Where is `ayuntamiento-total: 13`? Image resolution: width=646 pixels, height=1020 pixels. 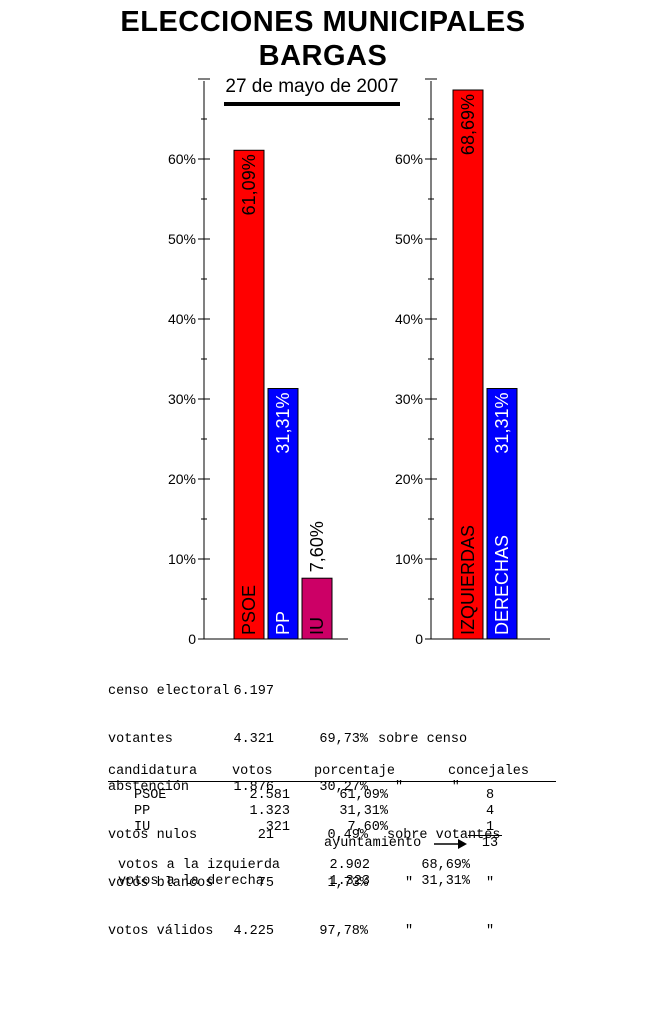
ayuntamiento-total: 13 is located at coordinates (490, 843).